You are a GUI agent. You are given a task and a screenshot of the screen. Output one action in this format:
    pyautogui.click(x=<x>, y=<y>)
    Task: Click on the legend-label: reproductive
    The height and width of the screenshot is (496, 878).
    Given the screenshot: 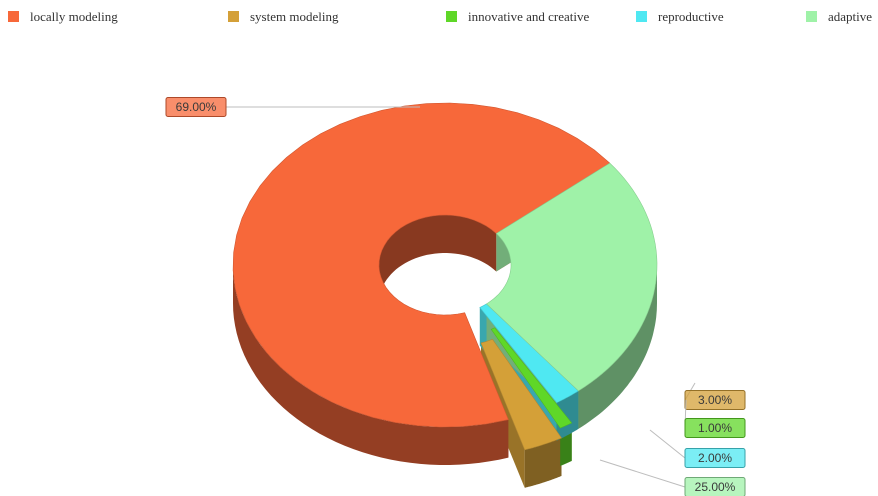 What is the action you would take?
    pyautogui.click(x=691, y=16)
    